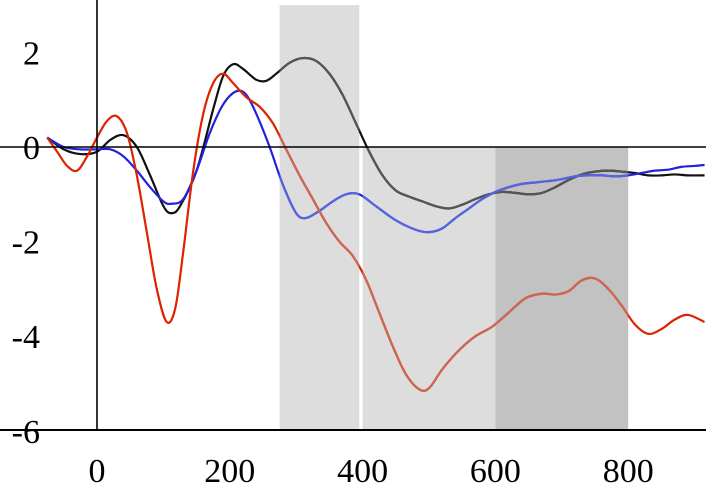 This screenshot has width=706, height=501. I want to click on x-tick-label-5: 800, so click(628, 471).